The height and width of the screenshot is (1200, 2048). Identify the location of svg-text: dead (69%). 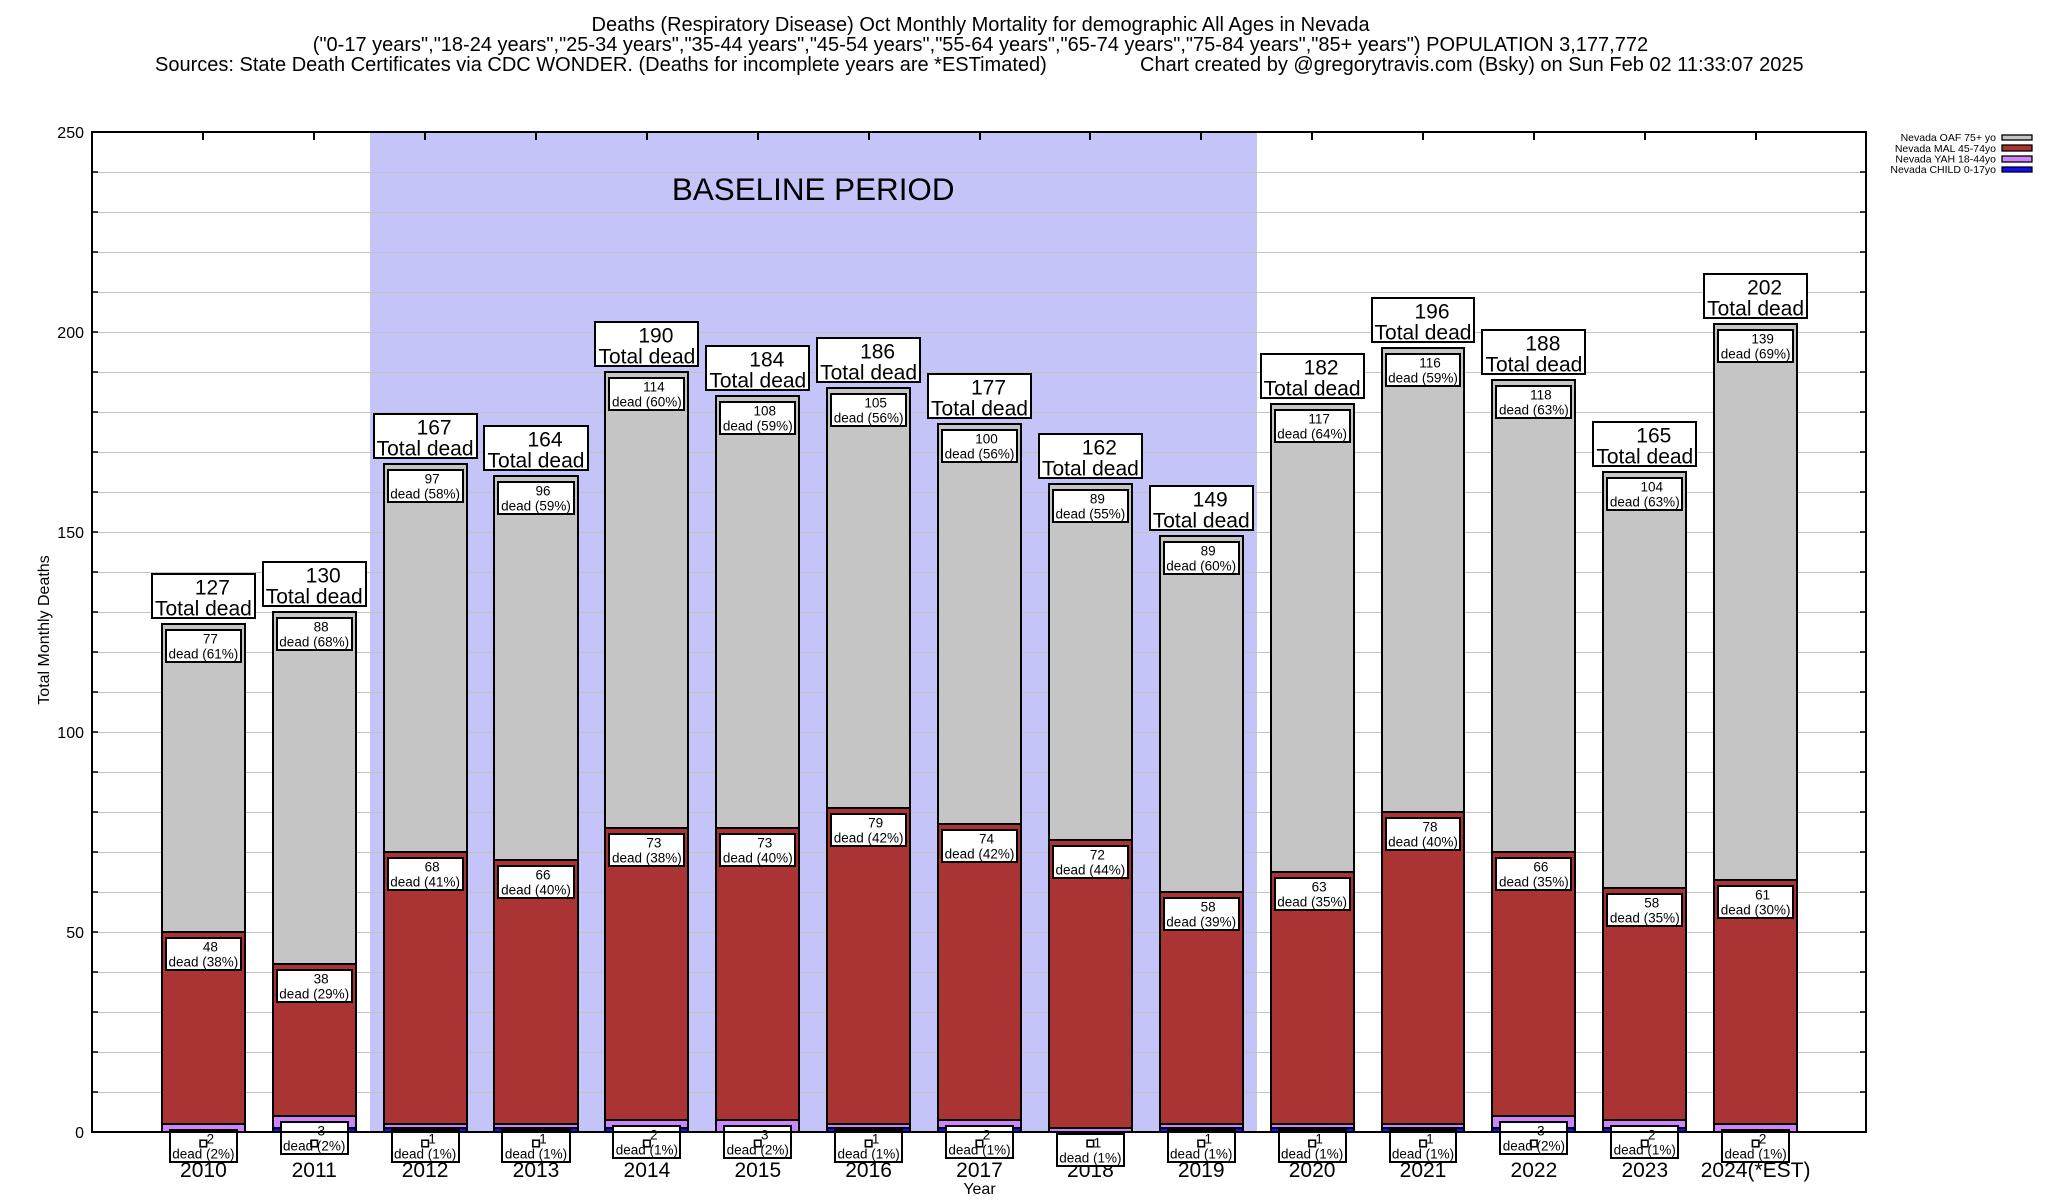
(1756, 354).